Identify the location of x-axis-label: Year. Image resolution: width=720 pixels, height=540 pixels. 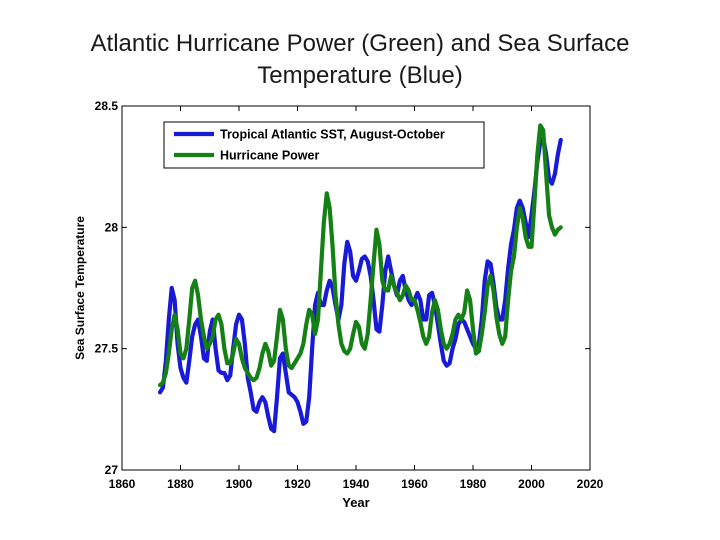
(355, 502).